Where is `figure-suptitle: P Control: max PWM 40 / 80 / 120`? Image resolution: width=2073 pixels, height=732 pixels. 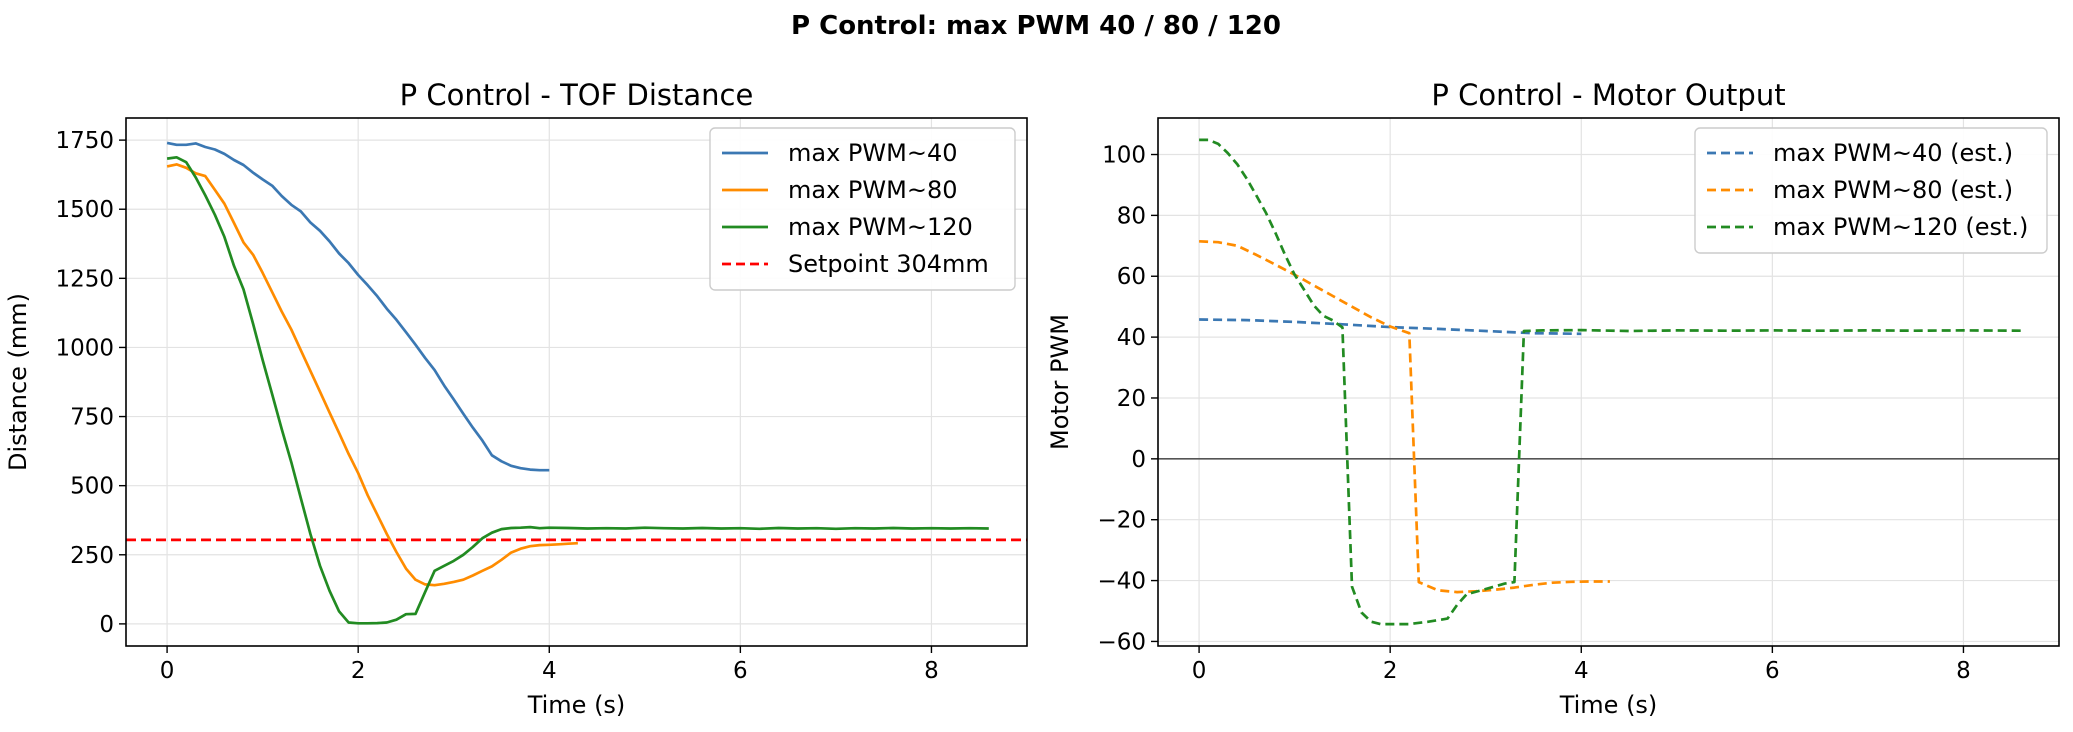
figure-suptitle: P Control: max PWM 40 / 80 / 120 is located at coordinates (1036, 26).